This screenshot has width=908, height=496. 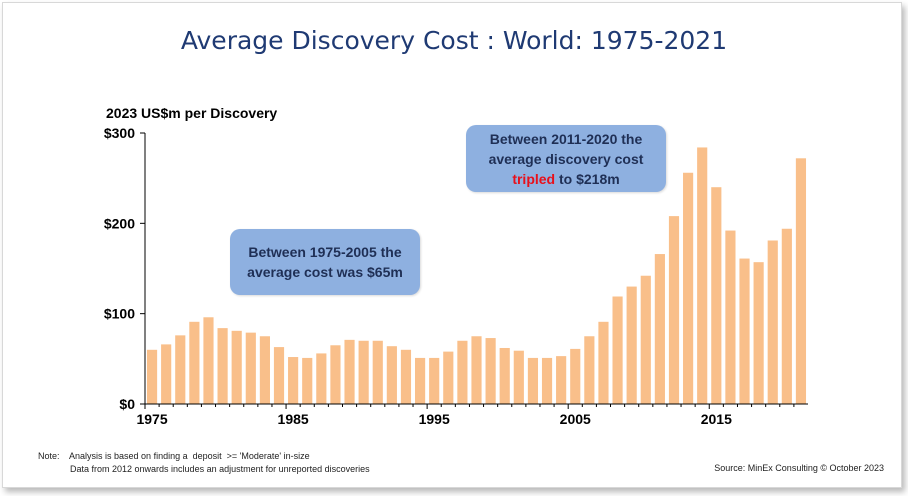 What do you see at coordinates (587, 178) in the screenshot?
I see `callout-late-rest: to $218m` at bounding box center [587, 178].